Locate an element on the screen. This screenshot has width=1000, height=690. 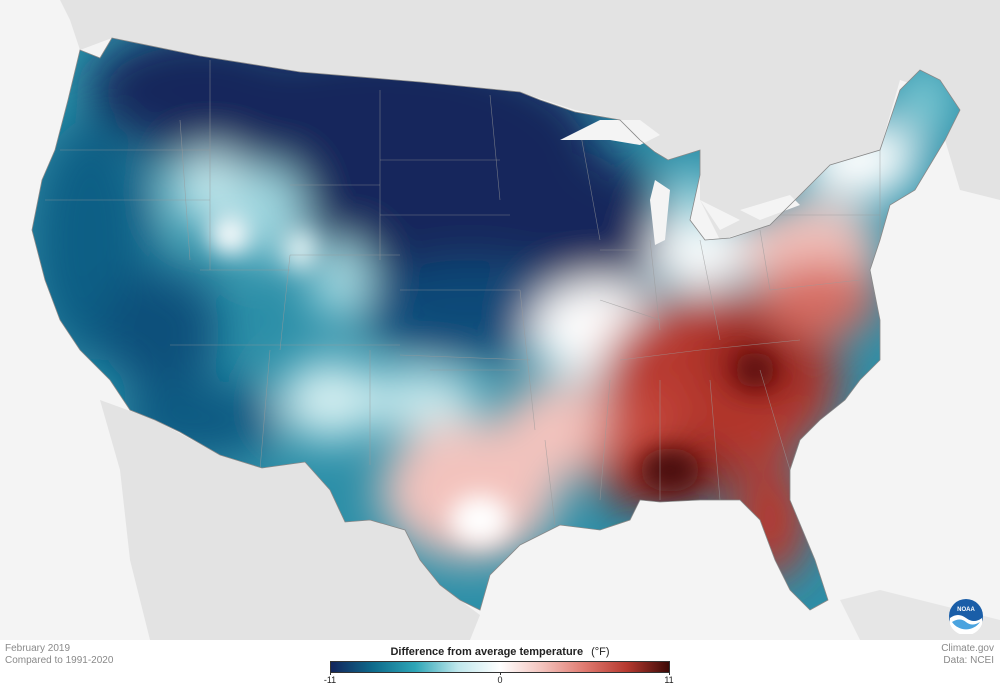
footer-right: Climate.gov Data: NCEI is located at coordinates (967, 655).